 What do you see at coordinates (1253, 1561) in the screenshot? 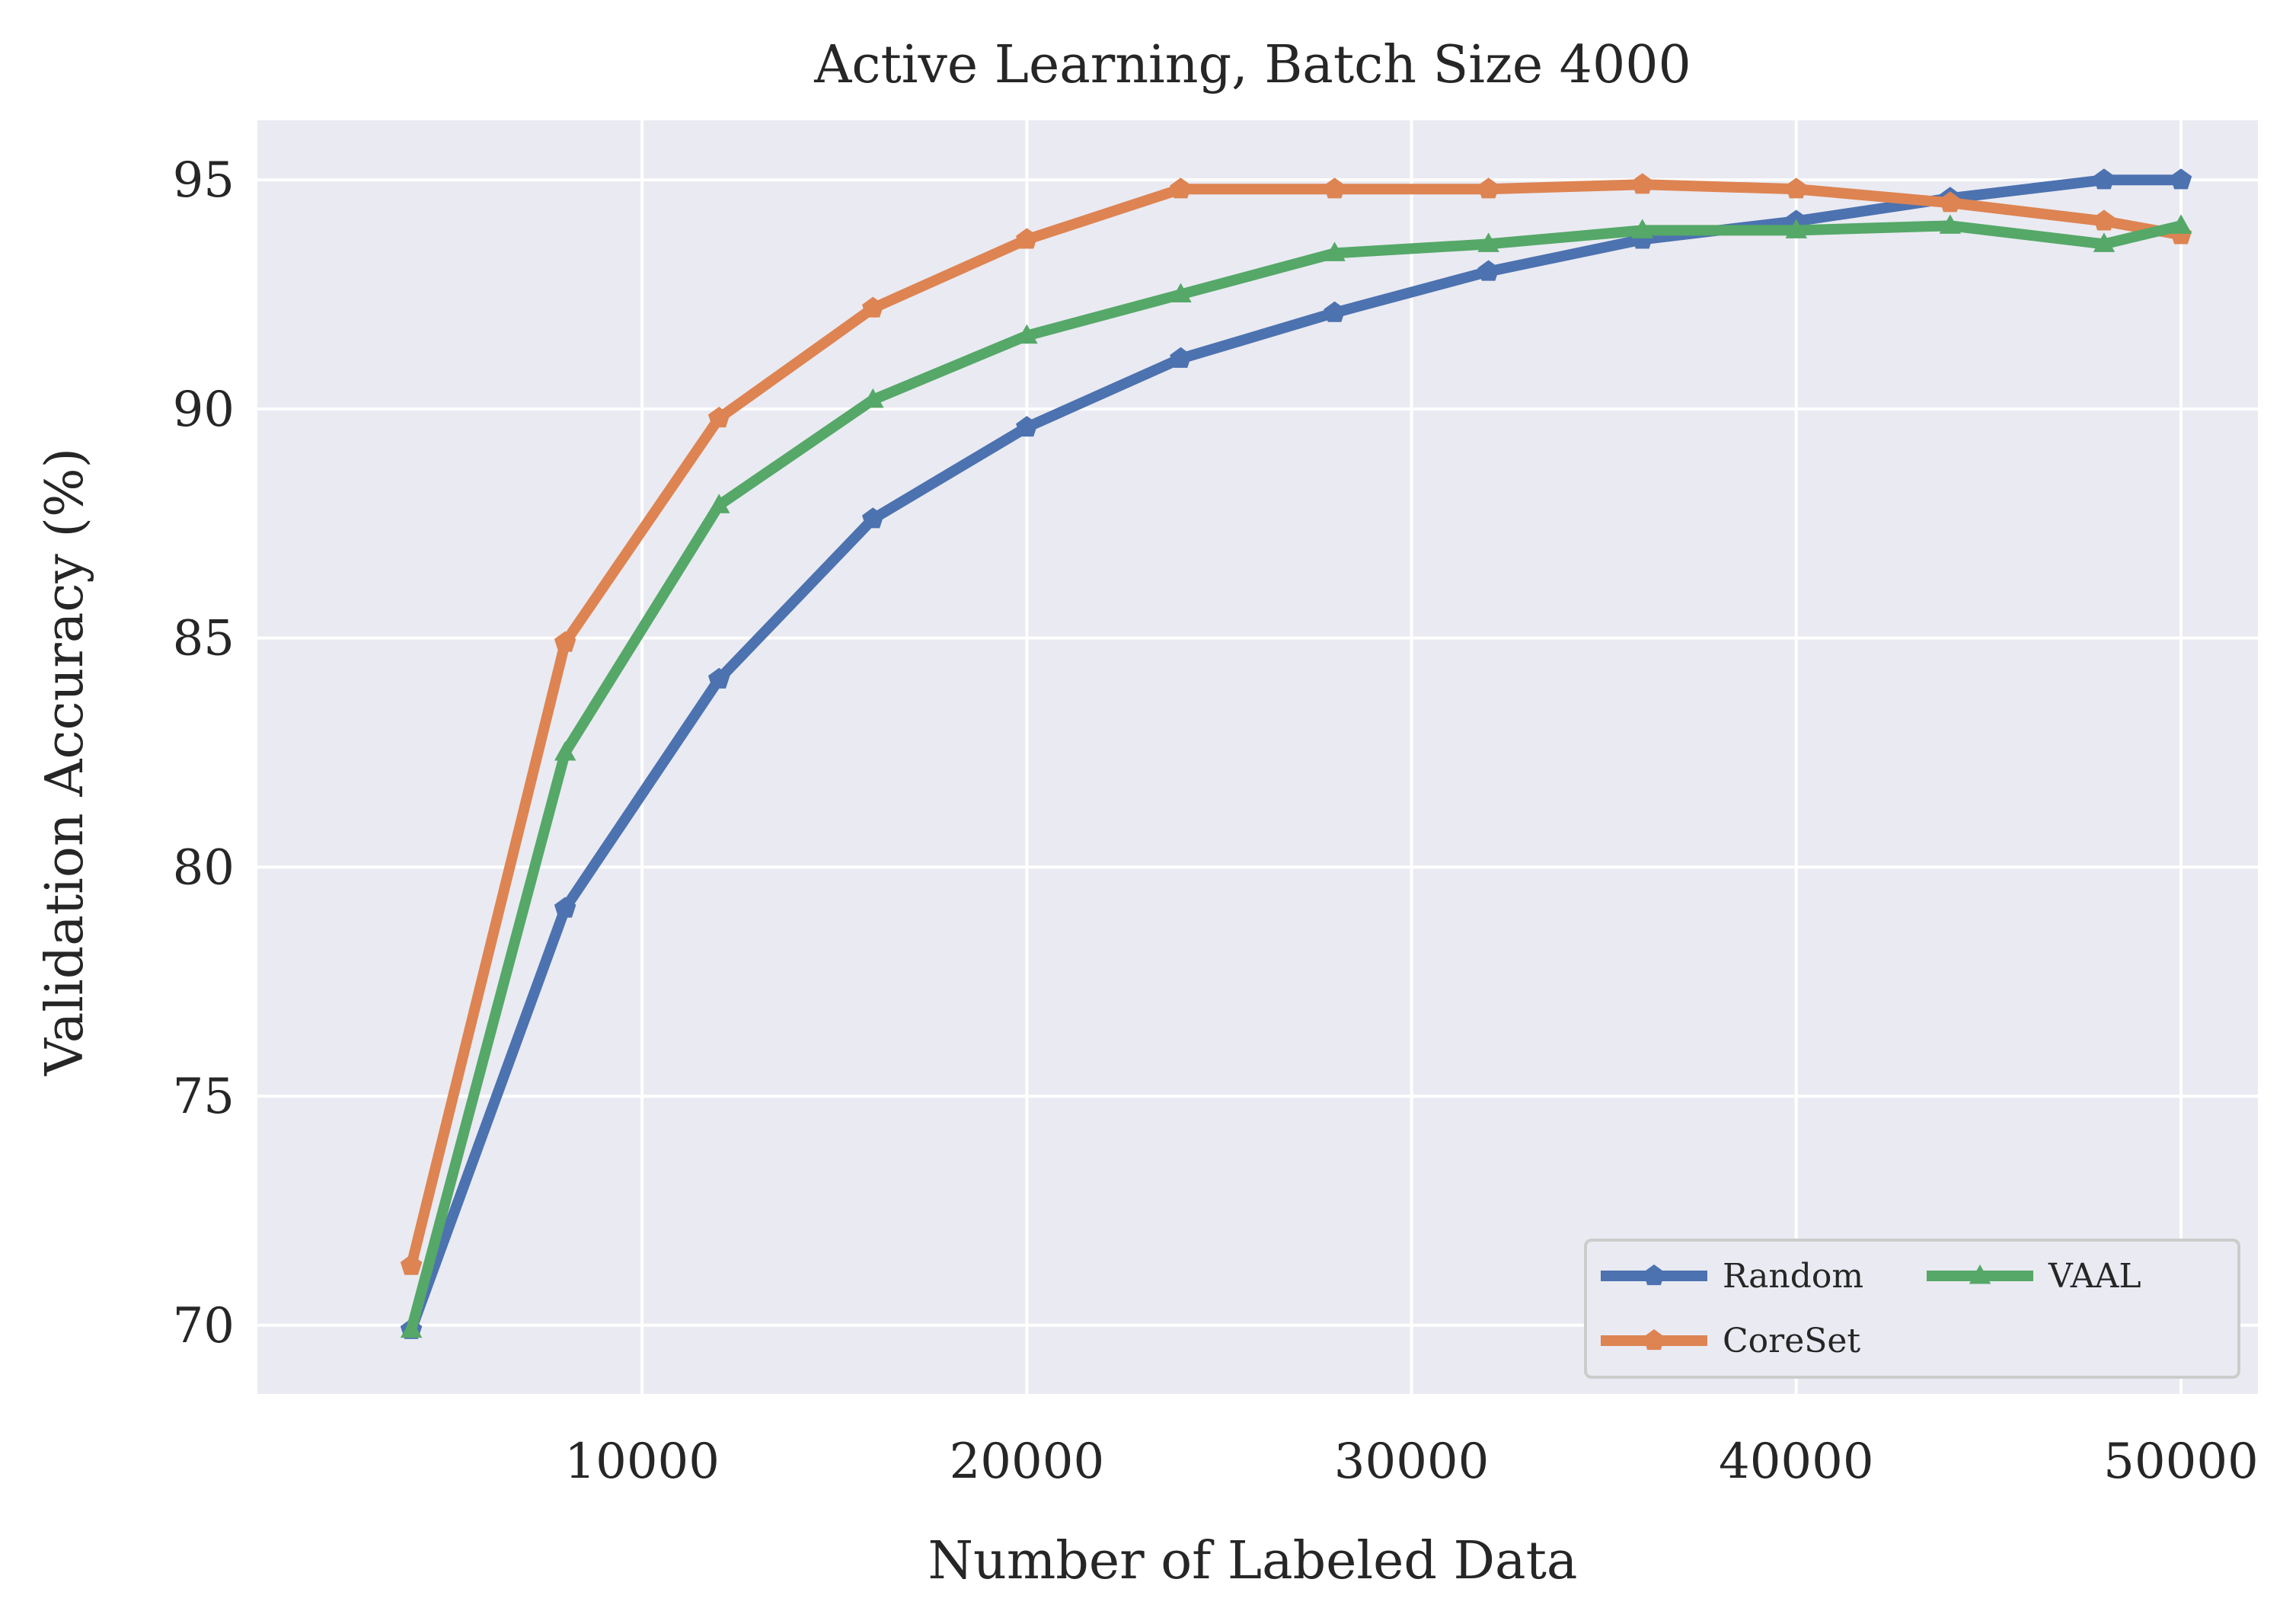
I see `x-axis-label: Number of Labeled Data` at bounding box center [1253, 1561].